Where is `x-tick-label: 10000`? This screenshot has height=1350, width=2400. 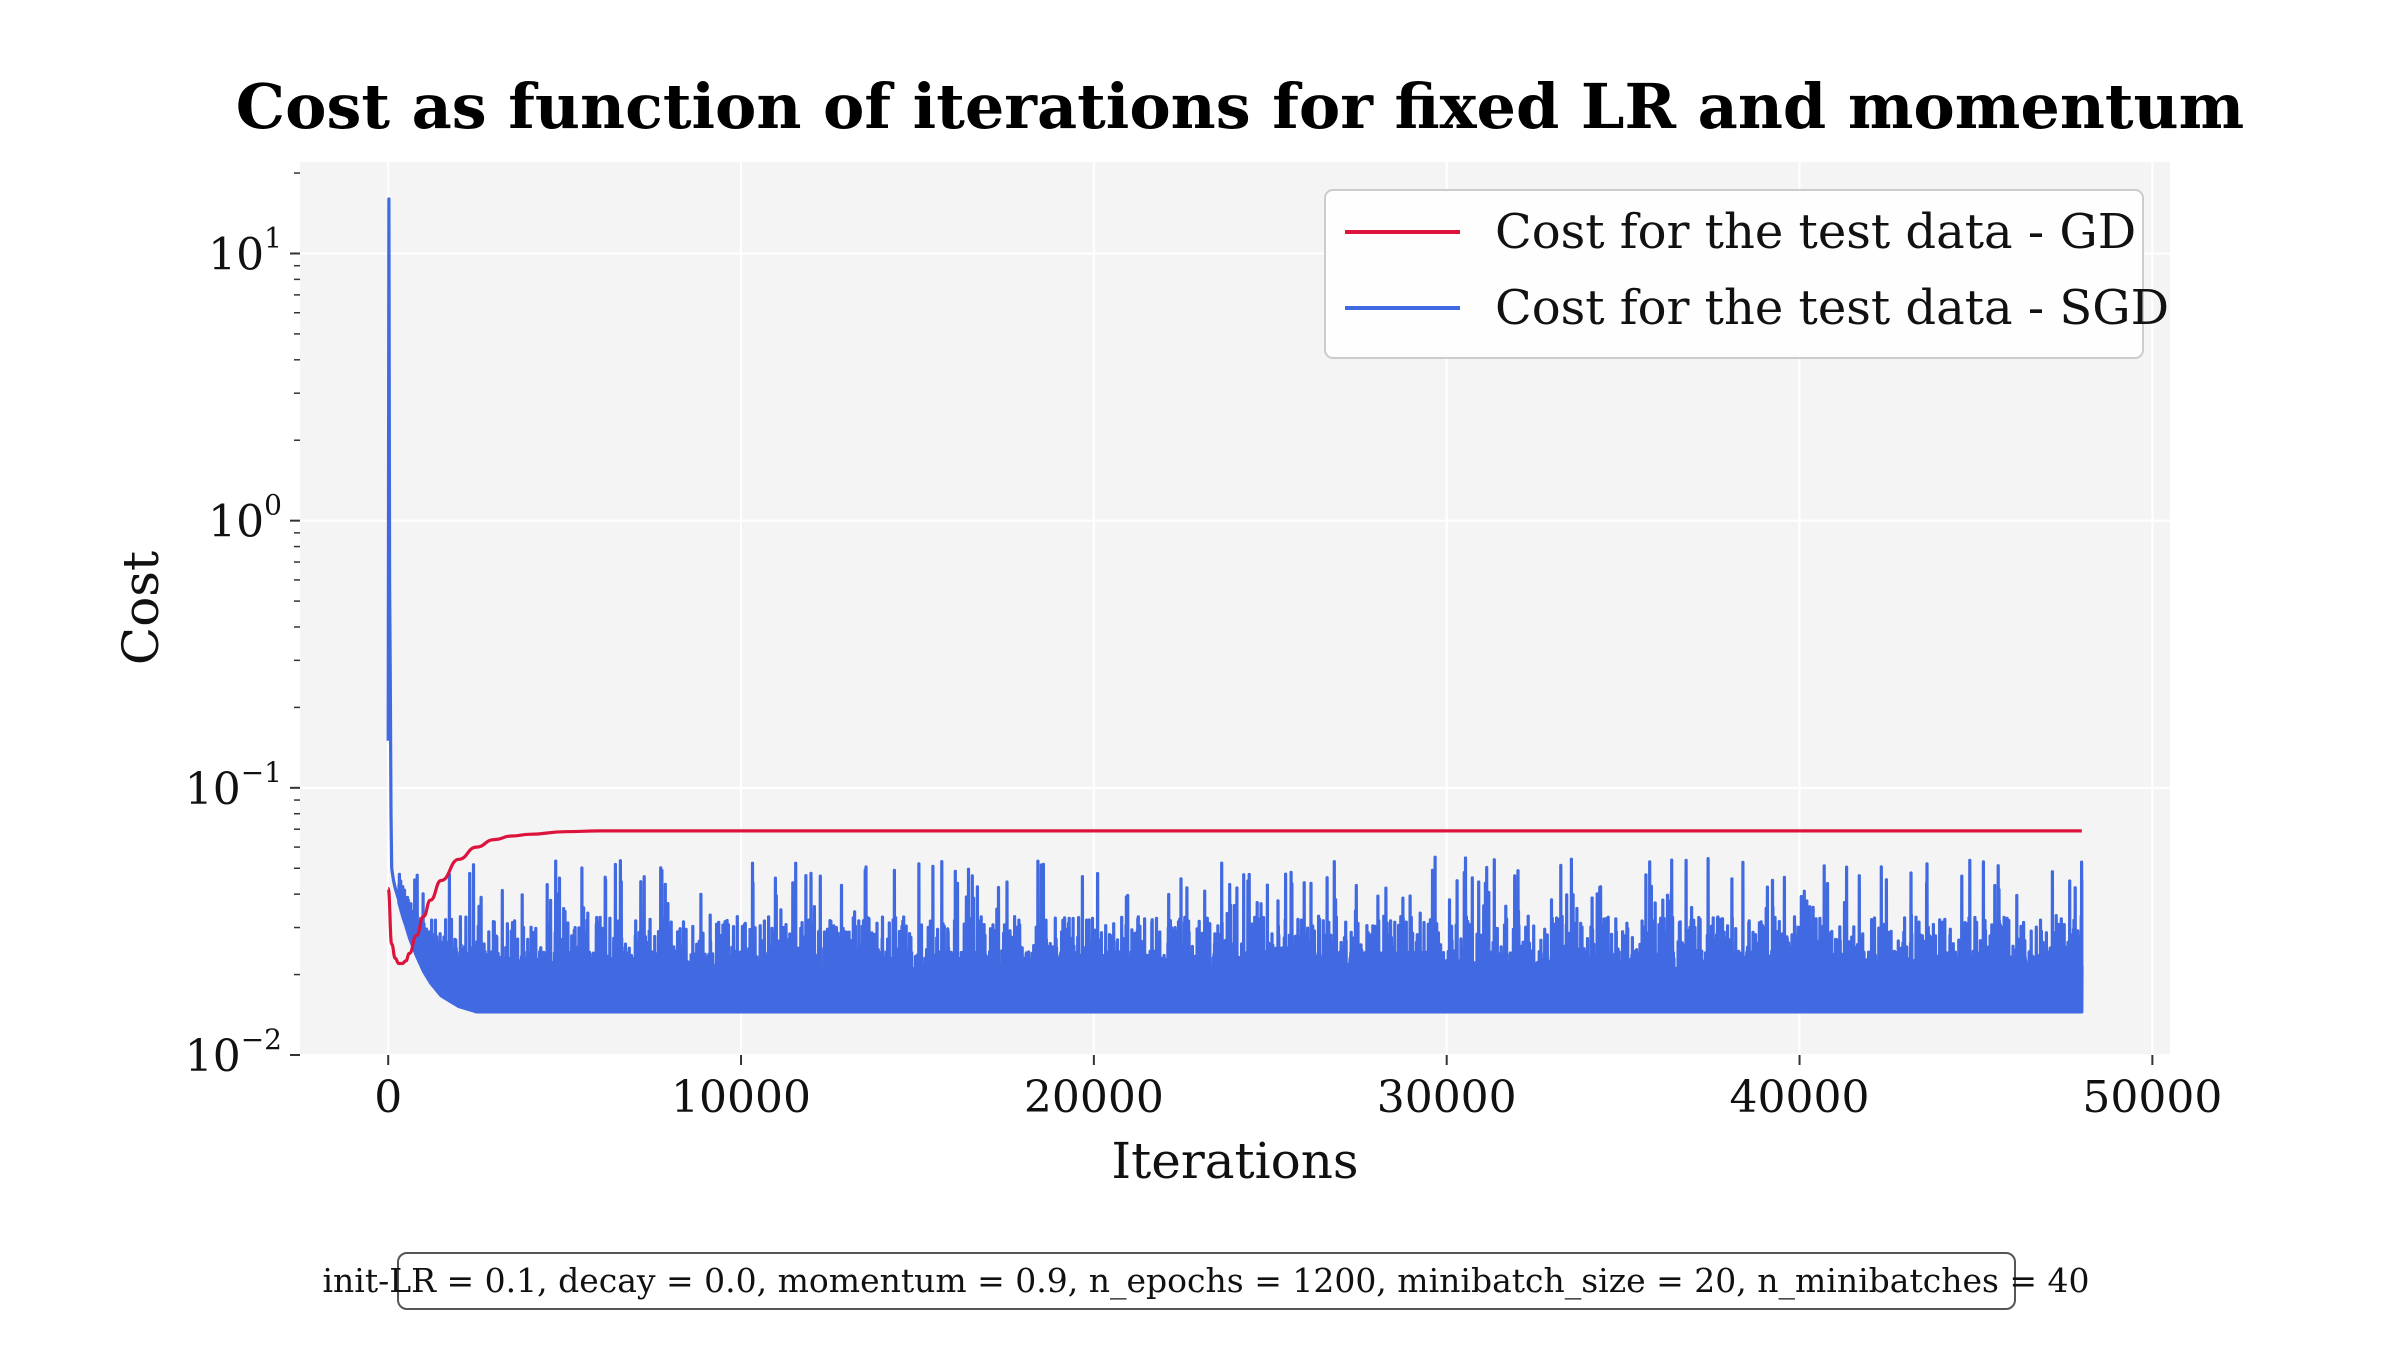 x-tick-label: 10000 is located at coordinates (741, 1097).